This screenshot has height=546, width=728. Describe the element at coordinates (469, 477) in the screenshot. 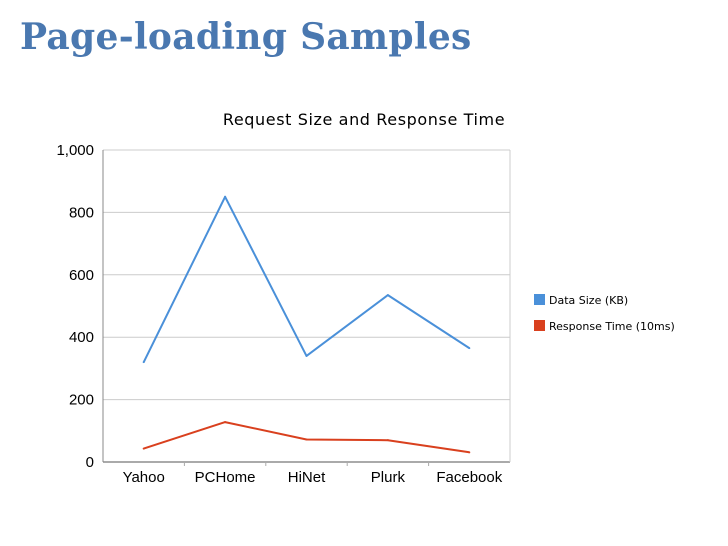

I see `x-tick-label: Facebook` at that location.